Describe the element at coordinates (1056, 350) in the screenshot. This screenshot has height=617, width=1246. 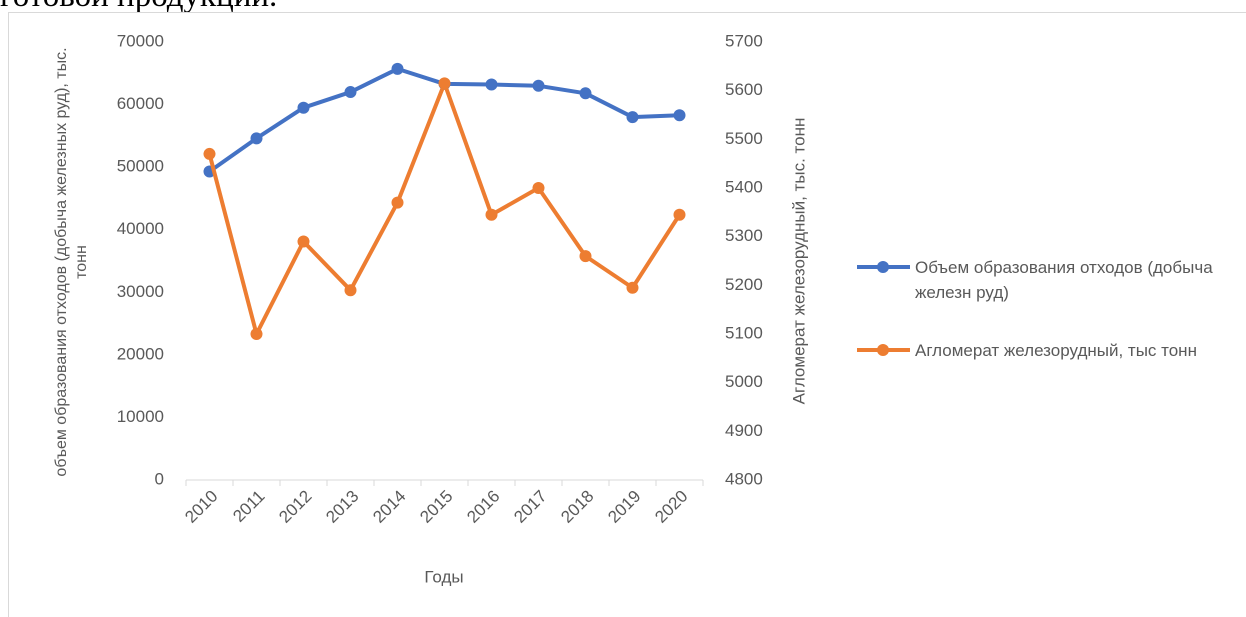
I see `legend-label: Агломерат железорудный, тыс тонн` at that location.